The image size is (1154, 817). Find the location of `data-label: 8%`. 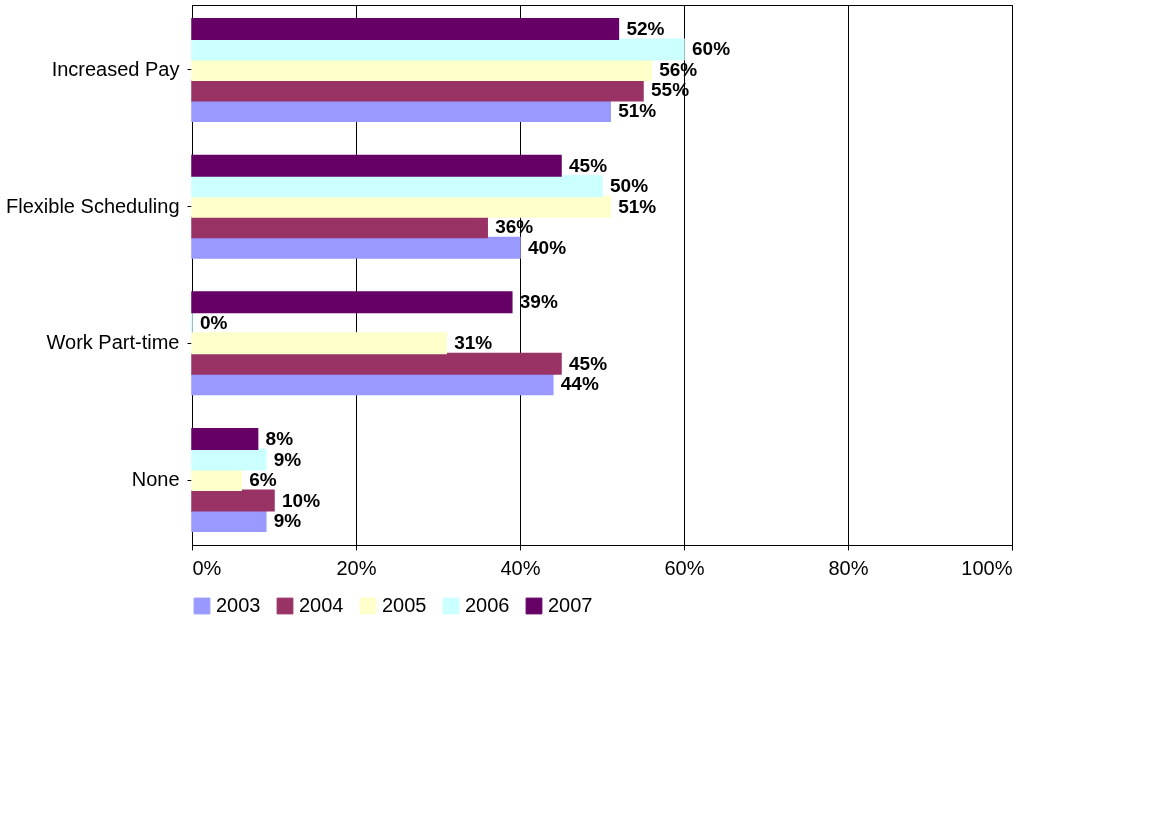

data-label: 8% is located at coordinates (279, 439).